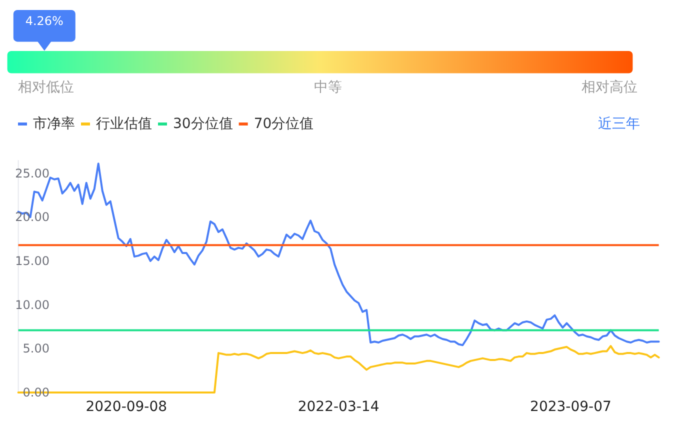 This screenshot has width=686, height=442. I want to click on text: 中等, so click(328, 88).